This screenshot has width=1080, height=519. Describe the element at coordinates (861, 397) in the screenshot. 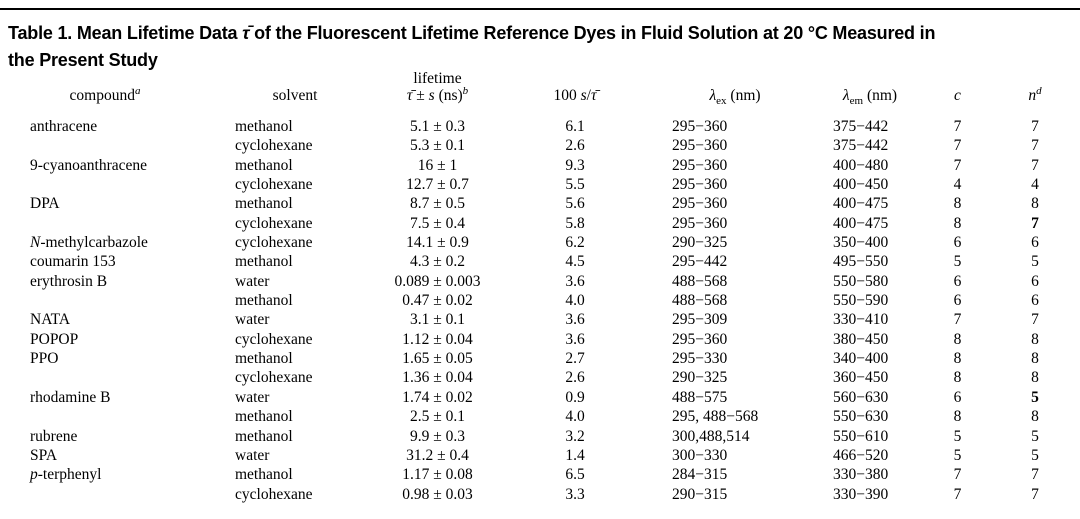

I see `cell-lambda-em: 560−630` at that location.